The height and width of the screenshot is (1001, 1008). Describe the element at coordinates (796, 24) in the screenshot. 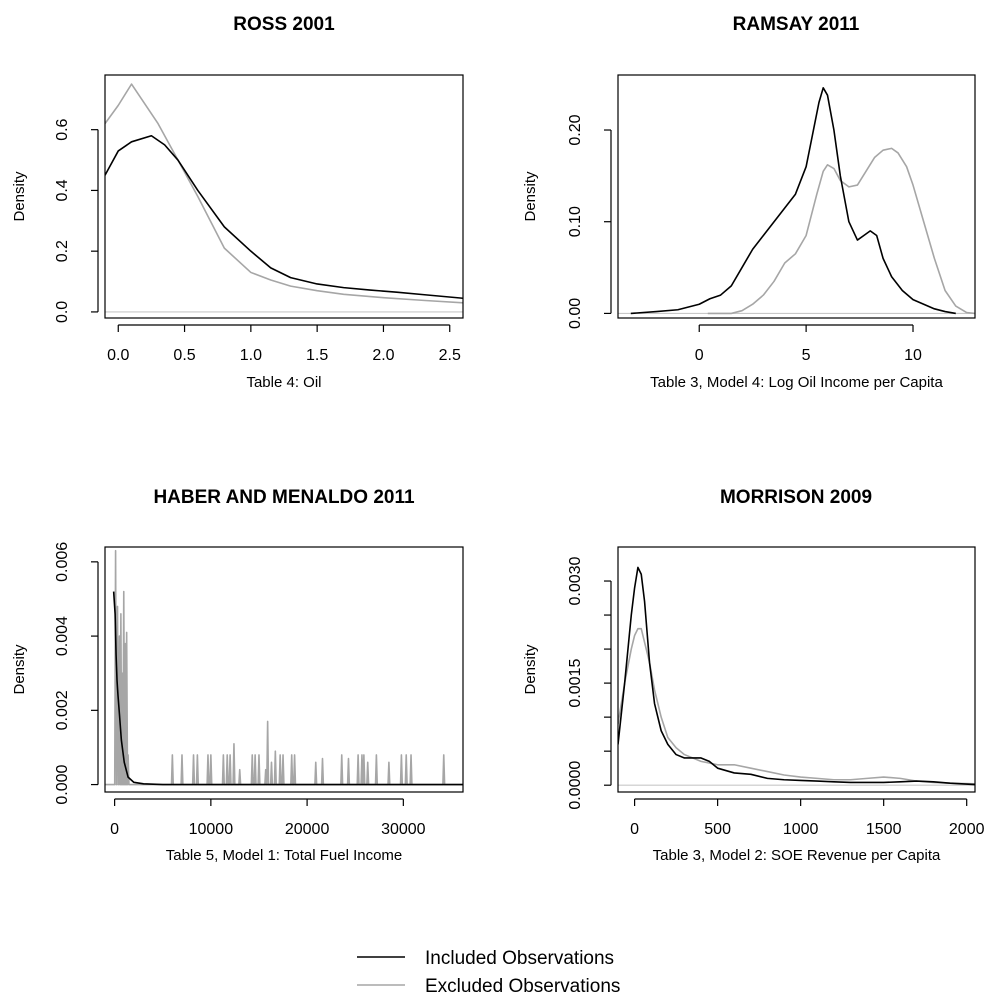

I see `chart-title: RAMSAY 2011` at that location.